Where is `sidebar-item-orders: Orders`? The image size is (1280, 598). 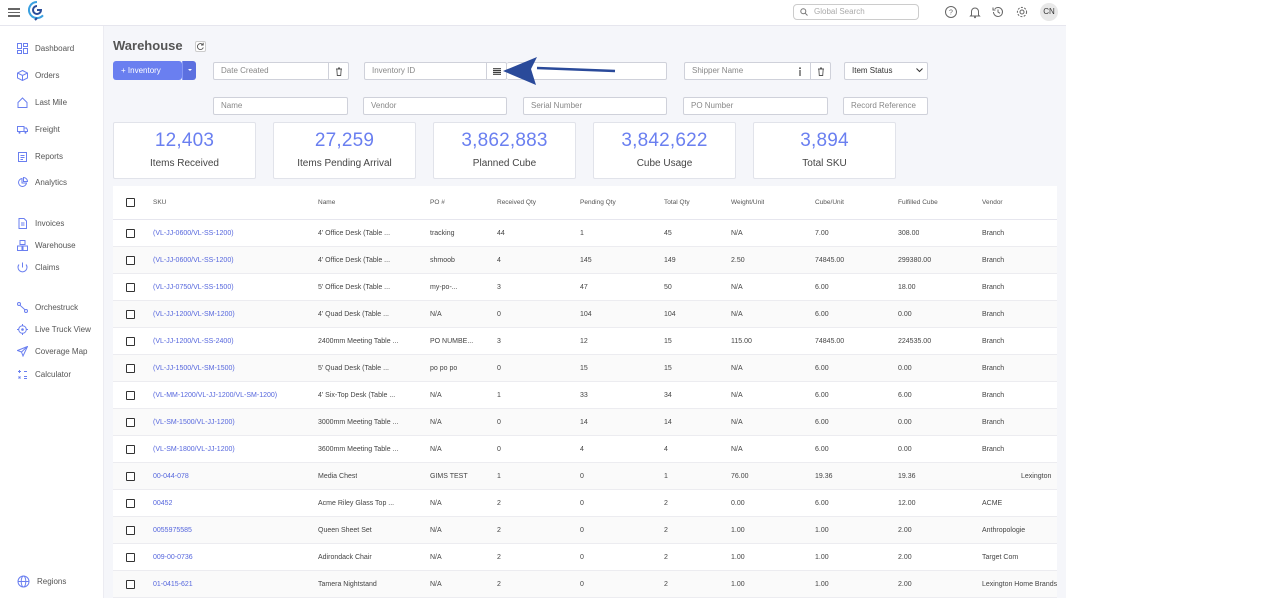
sidebar-item-orders: Orders is located at coordinates (38, 75).